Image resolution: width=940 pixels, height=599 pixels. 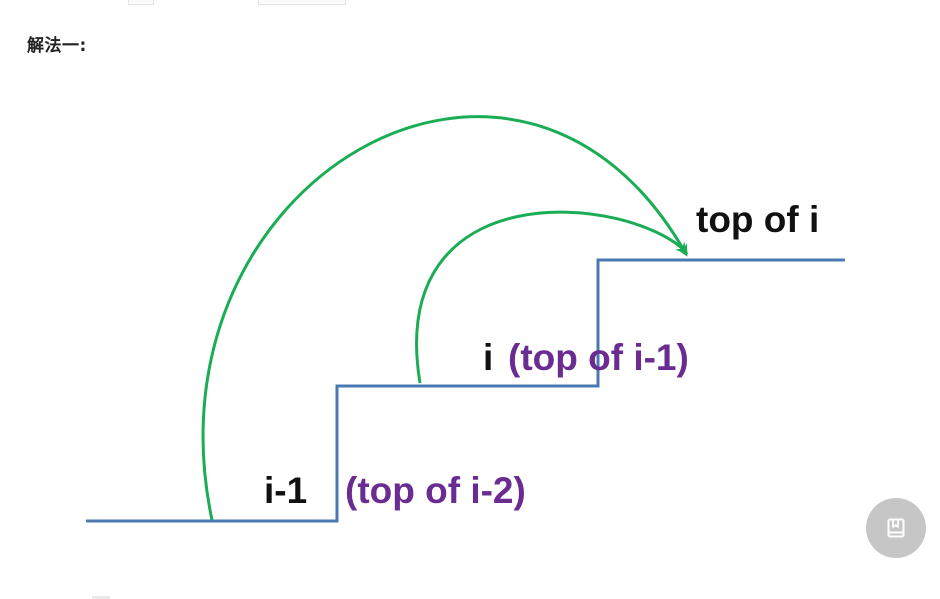 What do you see at coordinates (101, 597) in the screenshot?
I see `bottom-edge-mark` at bounding box center [101, 597].